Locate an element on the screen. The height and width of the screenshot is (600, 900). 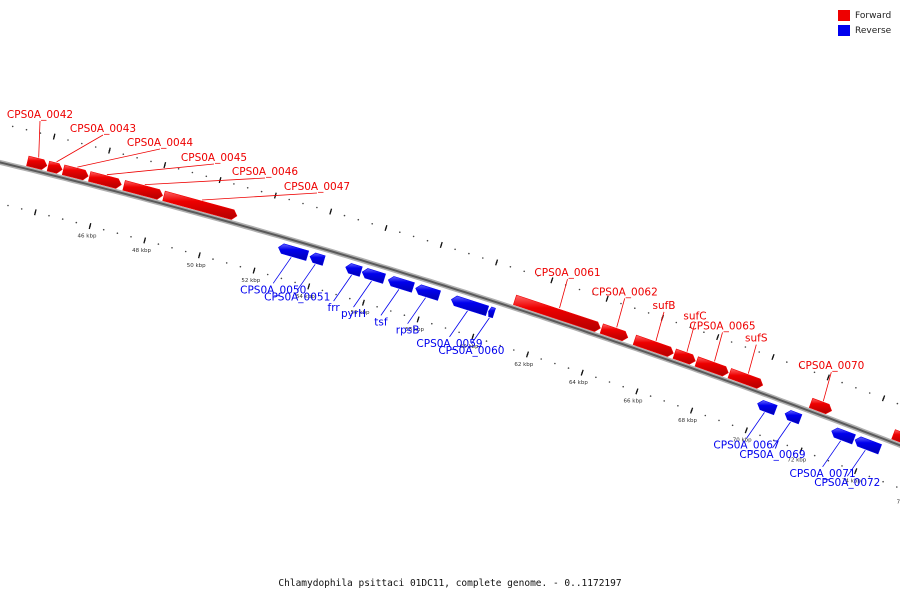
gene-feature-sufS is located at coordinates (745, 378).